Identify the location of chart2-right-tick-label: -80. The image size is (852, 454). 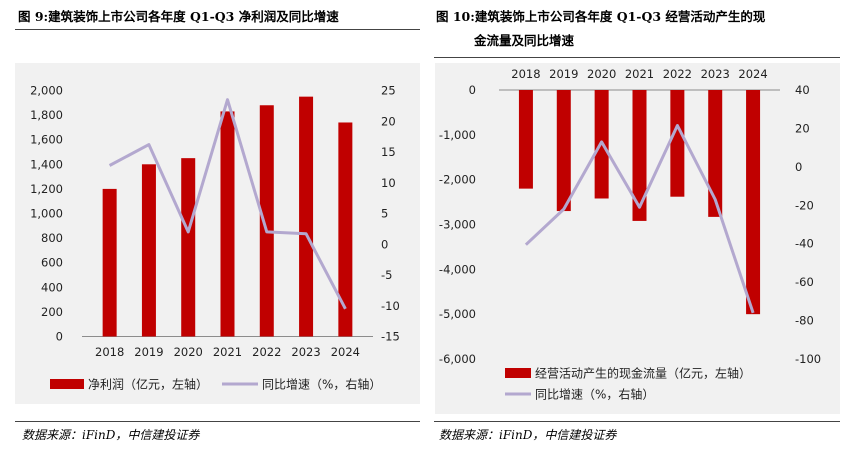
(804, 321).